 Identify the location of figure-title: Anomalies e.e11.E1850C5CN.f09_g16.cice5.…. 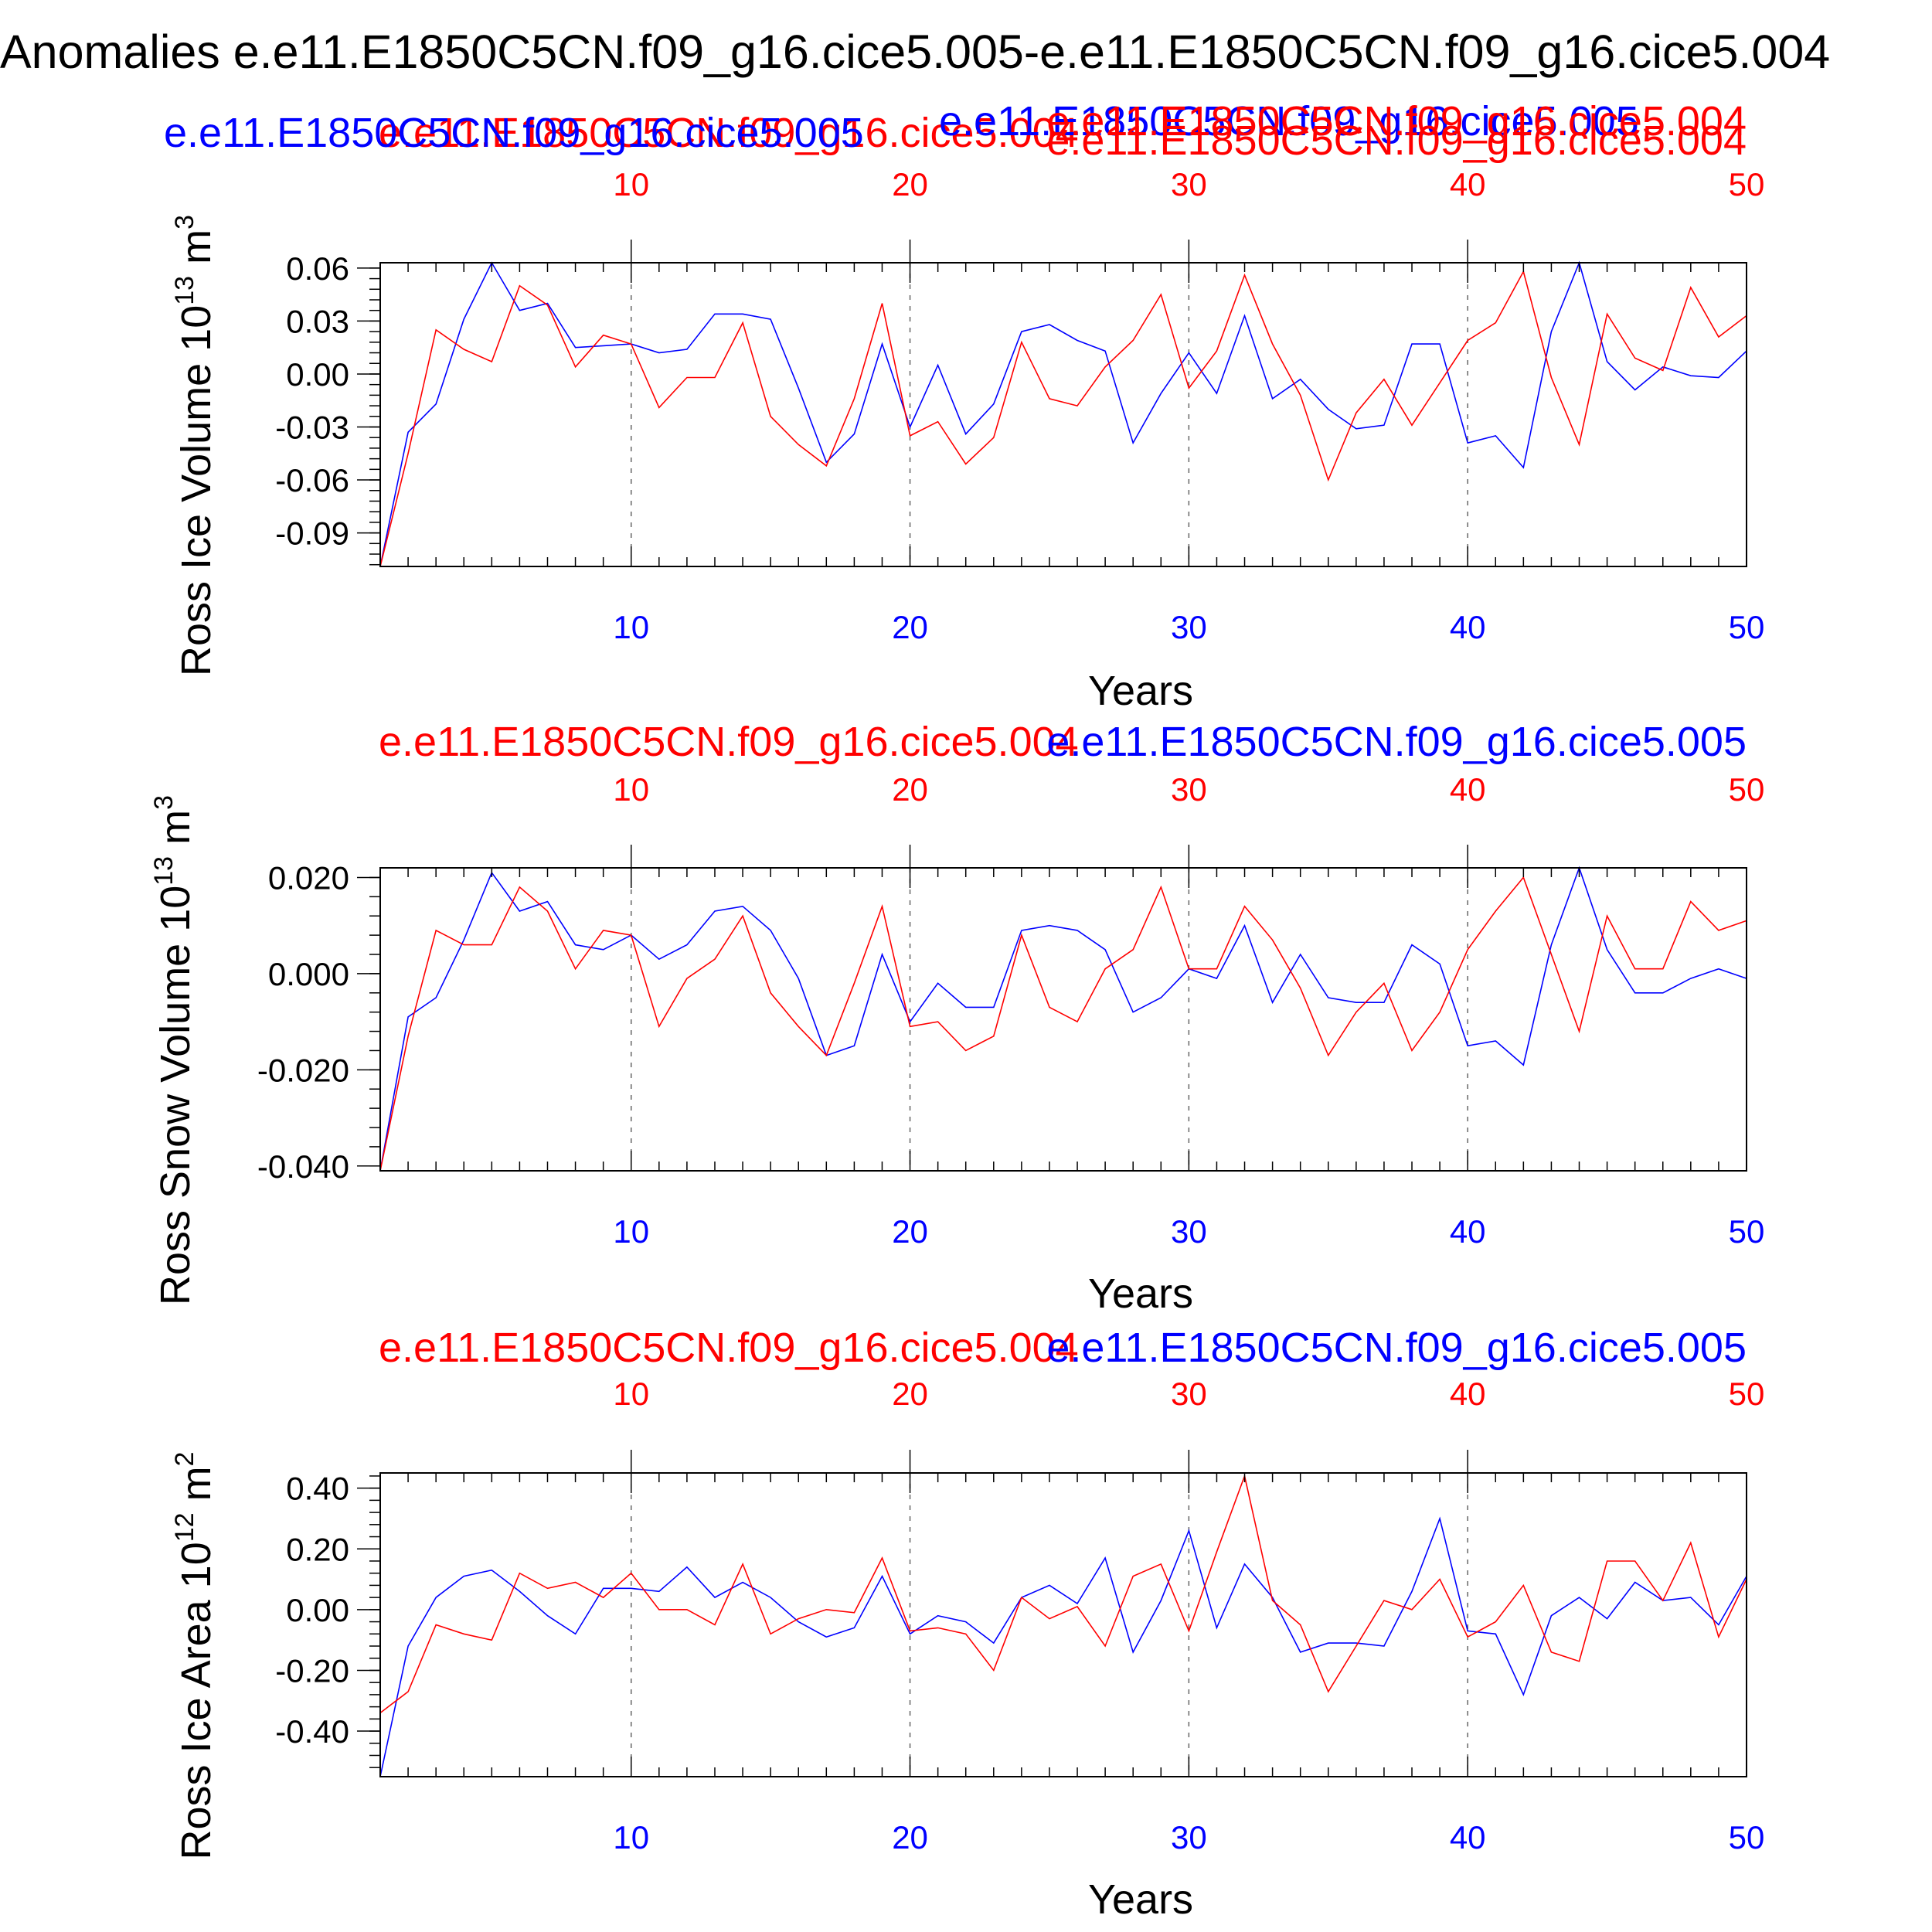
(915, 52).